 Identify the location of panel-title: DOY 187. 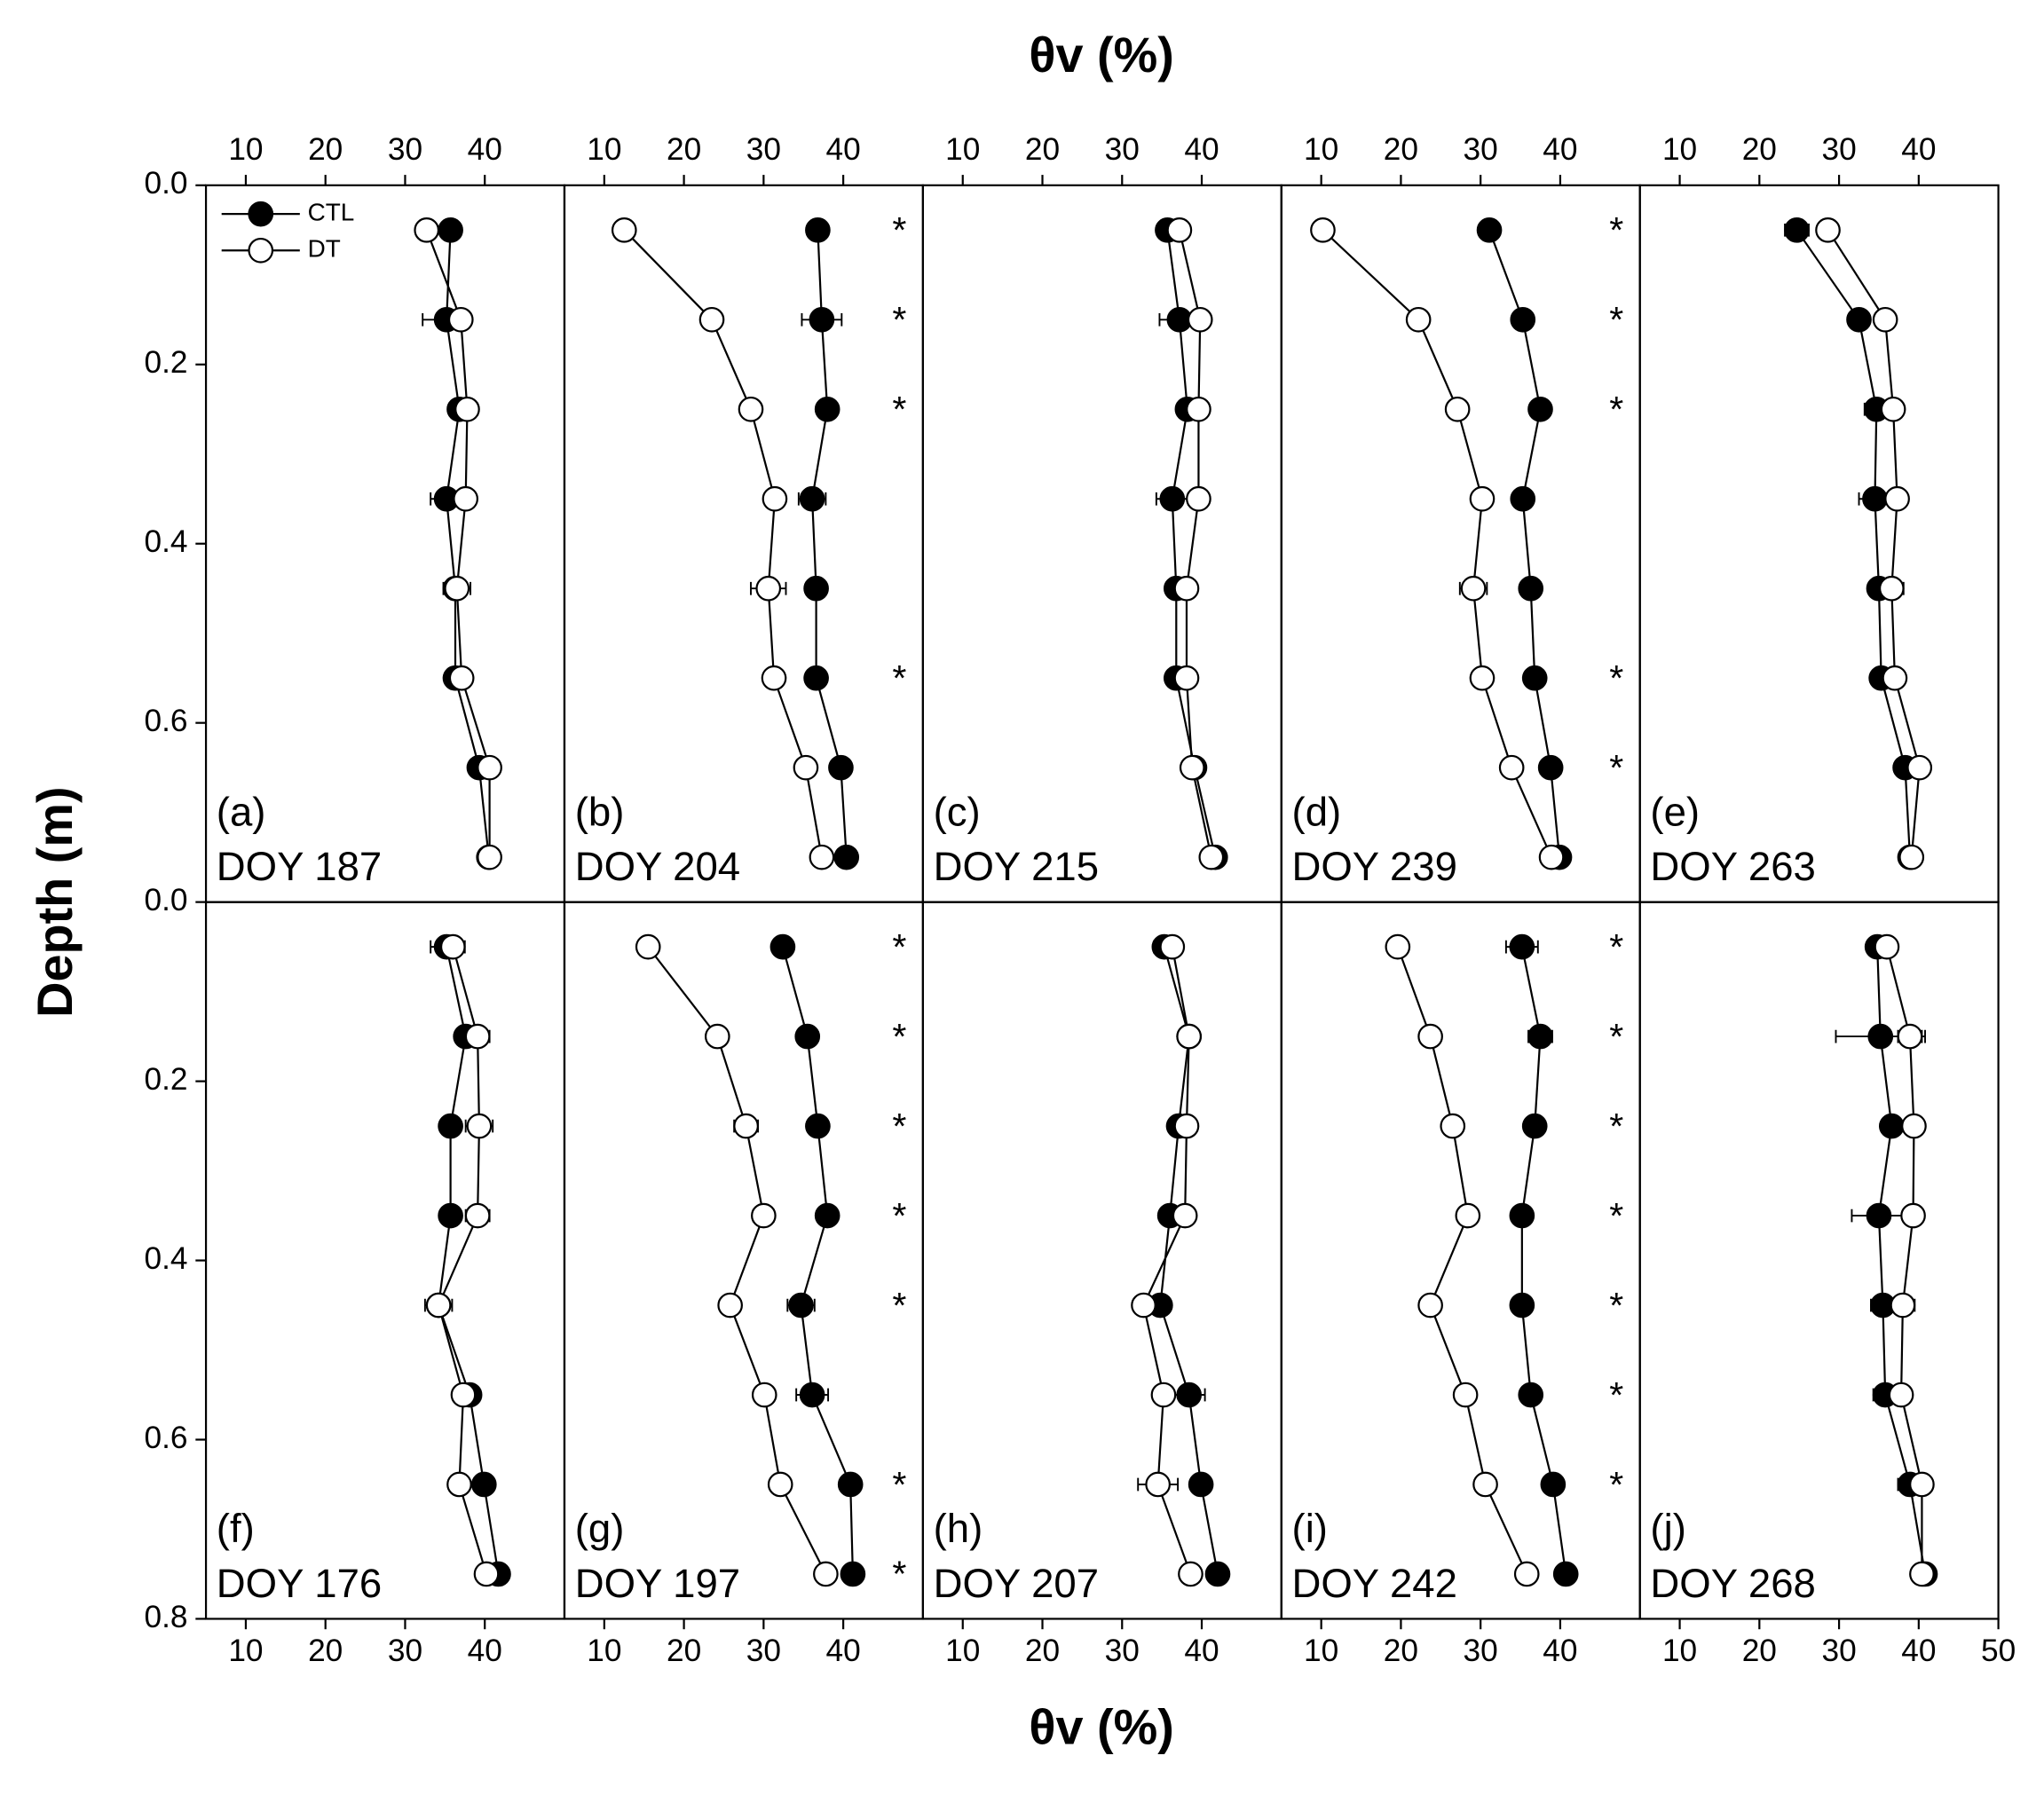
(299, 866).